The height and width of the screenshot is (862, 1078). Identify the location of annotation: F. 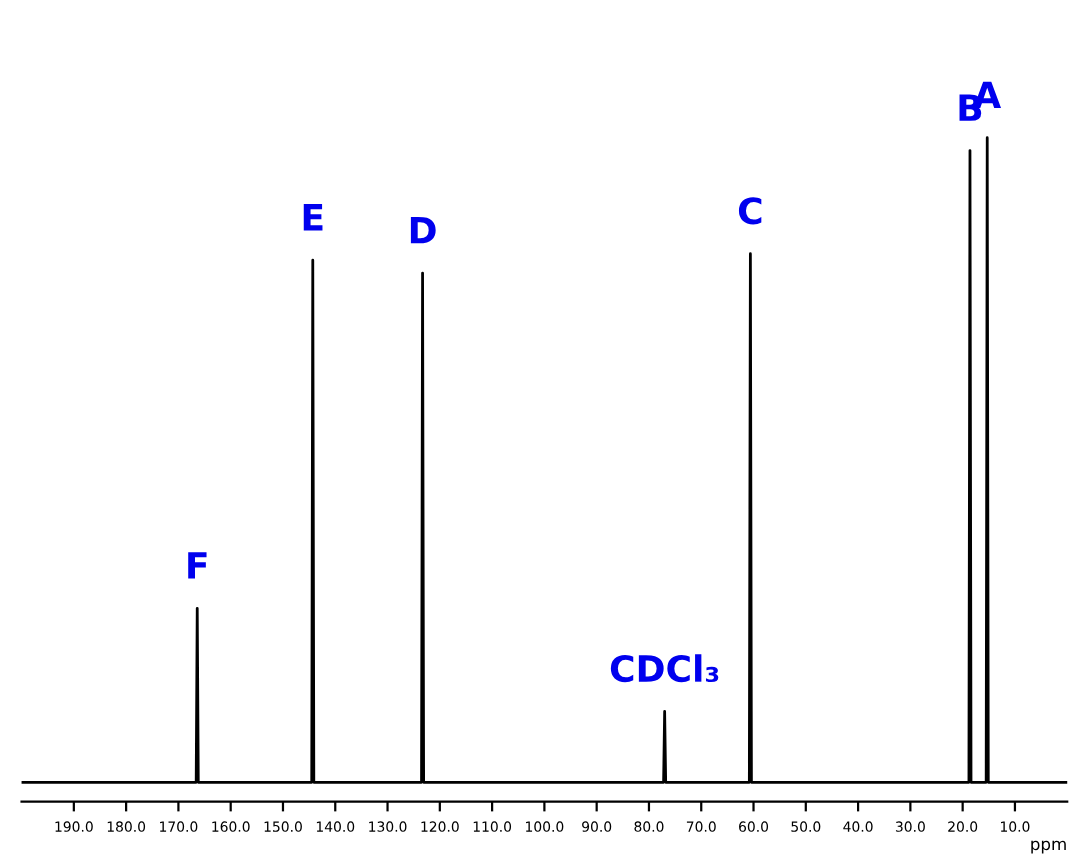
(197, 565).